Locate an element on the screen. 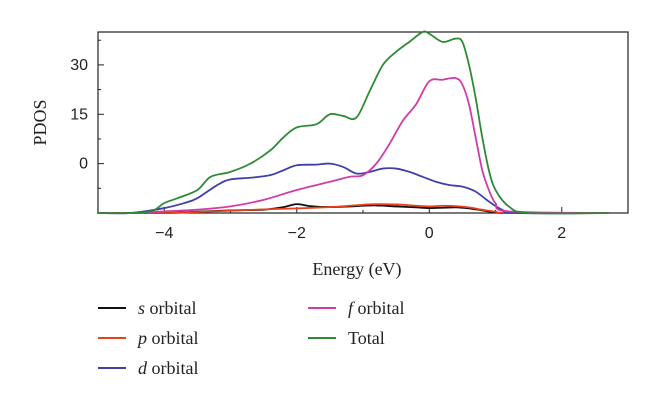 The image size is (660, 404). x-tick-label: −4 is located at coordinates (164, 233).